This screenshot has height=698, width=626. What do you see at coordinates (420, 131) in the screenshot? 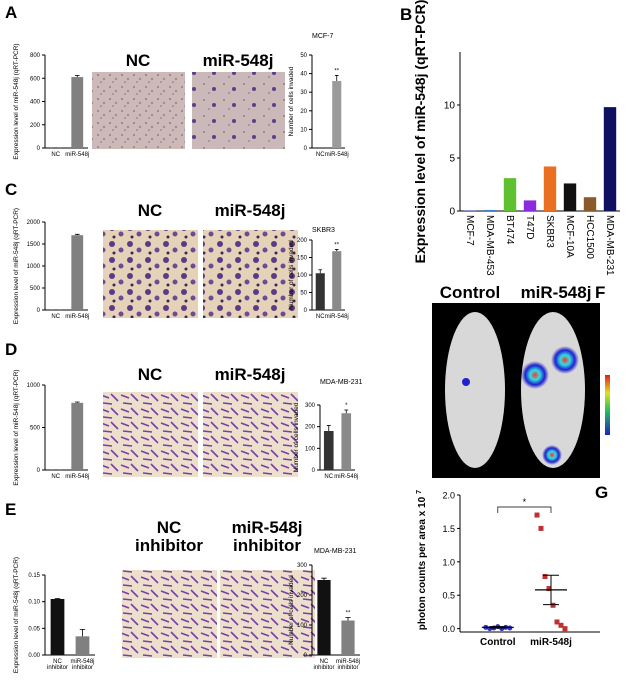
I see `y-axis-label: Expression level of miR-548j (qRT-PCR)` at bounding box center [420, 131].